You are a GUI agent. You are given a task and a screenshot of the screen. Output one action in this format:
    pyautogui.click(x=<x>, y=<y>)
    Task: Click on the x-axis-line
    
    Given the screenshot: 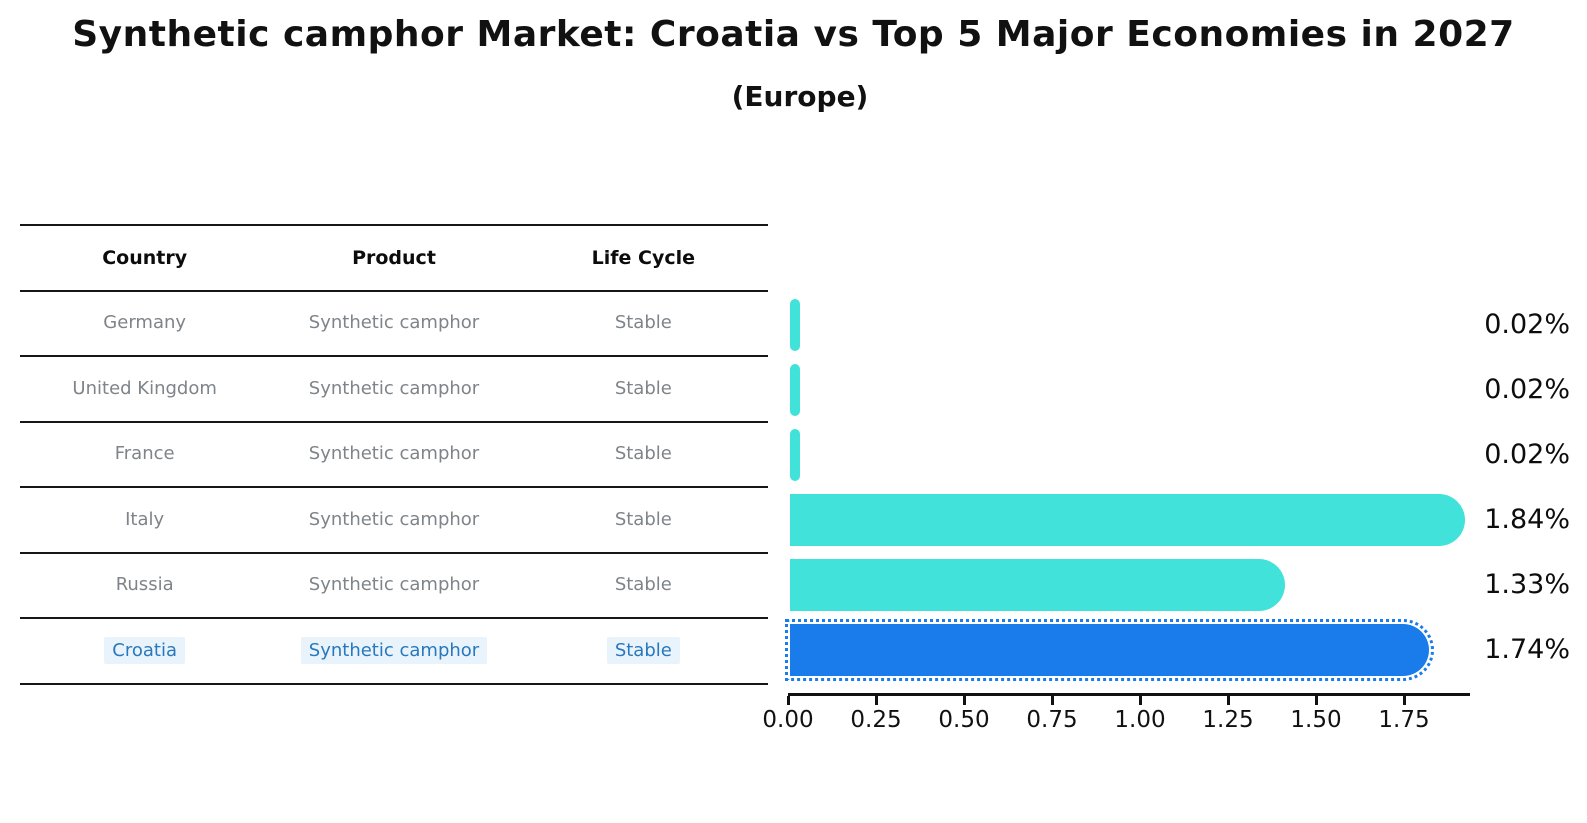 What is the action you would take?
    pyautogui.click(x=1129, y=694)
    